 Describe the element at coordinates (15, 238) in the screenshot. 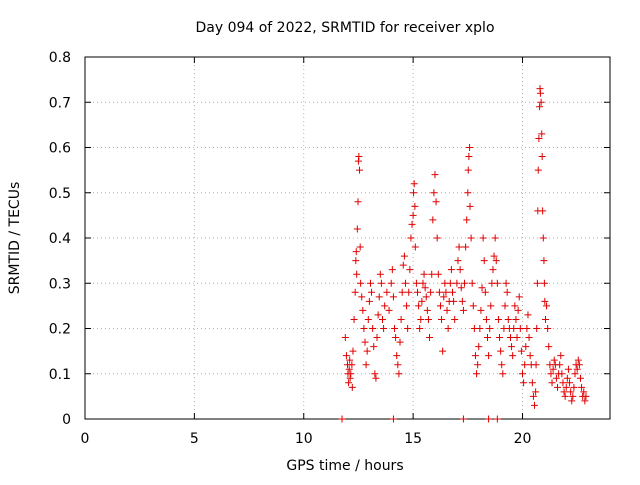

I see `y-axis-label: SRMTID / TECUs` at that location.